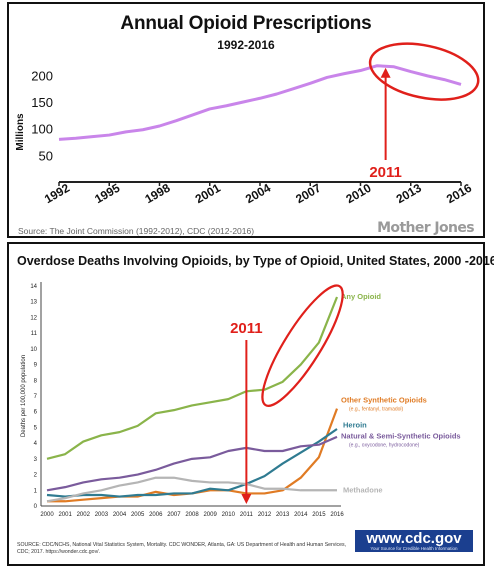 This screenshot has height=572, width=494. Describe the element at coordinates (414, 538) in the screenshot. I see `cdc-logo-text: www.cdc.gov` at that location.